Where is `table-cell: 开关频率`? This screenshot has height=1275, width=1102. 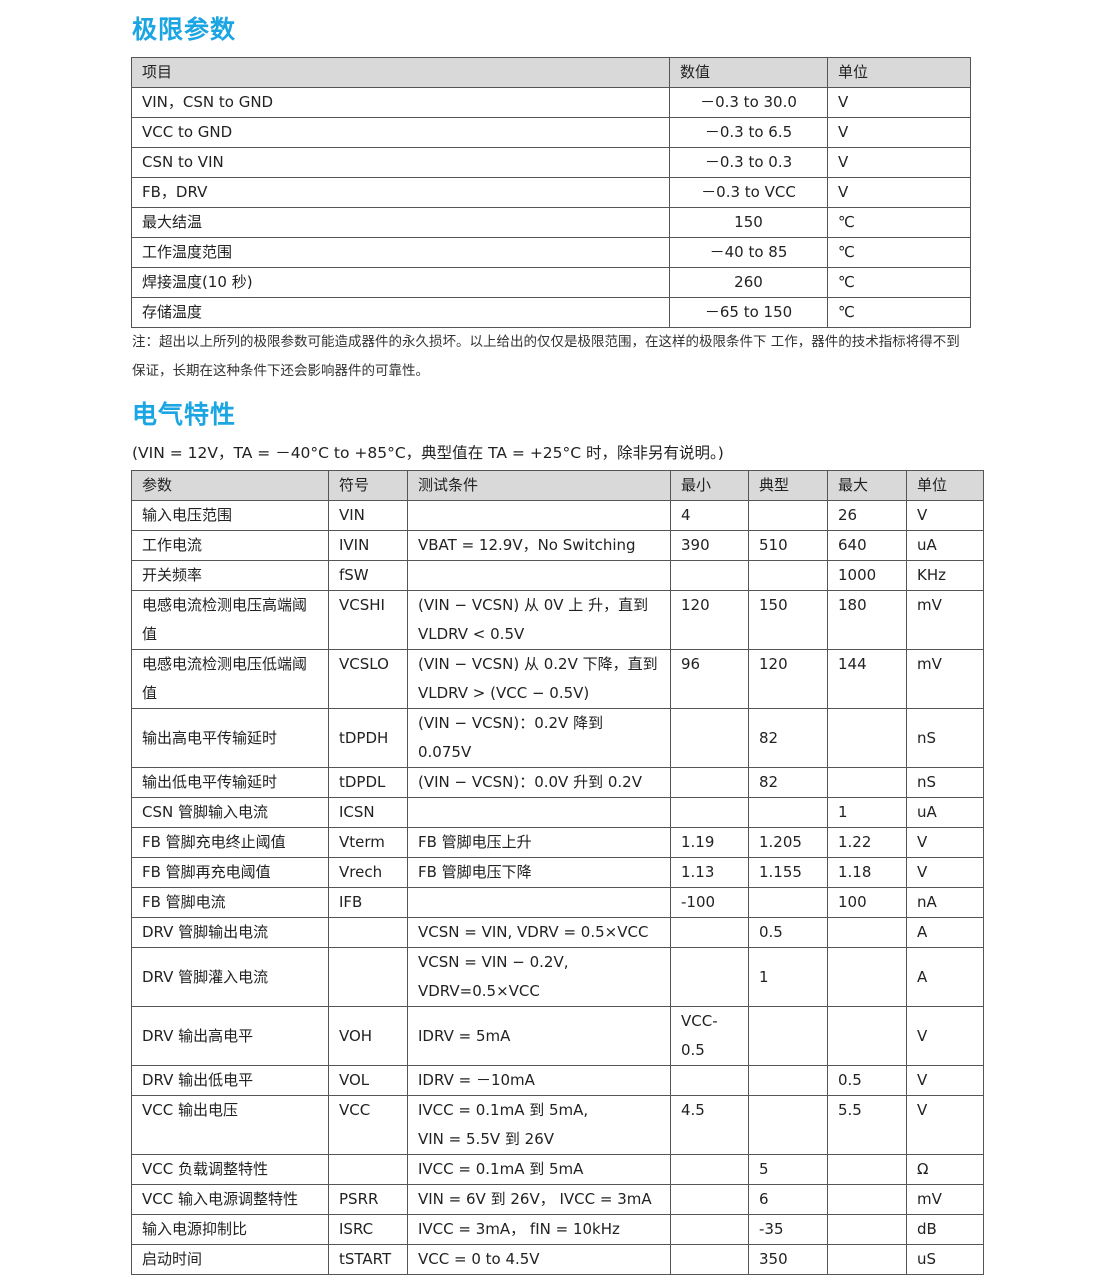
table-cell: 开关频率 is located at coordinates (230, 575).